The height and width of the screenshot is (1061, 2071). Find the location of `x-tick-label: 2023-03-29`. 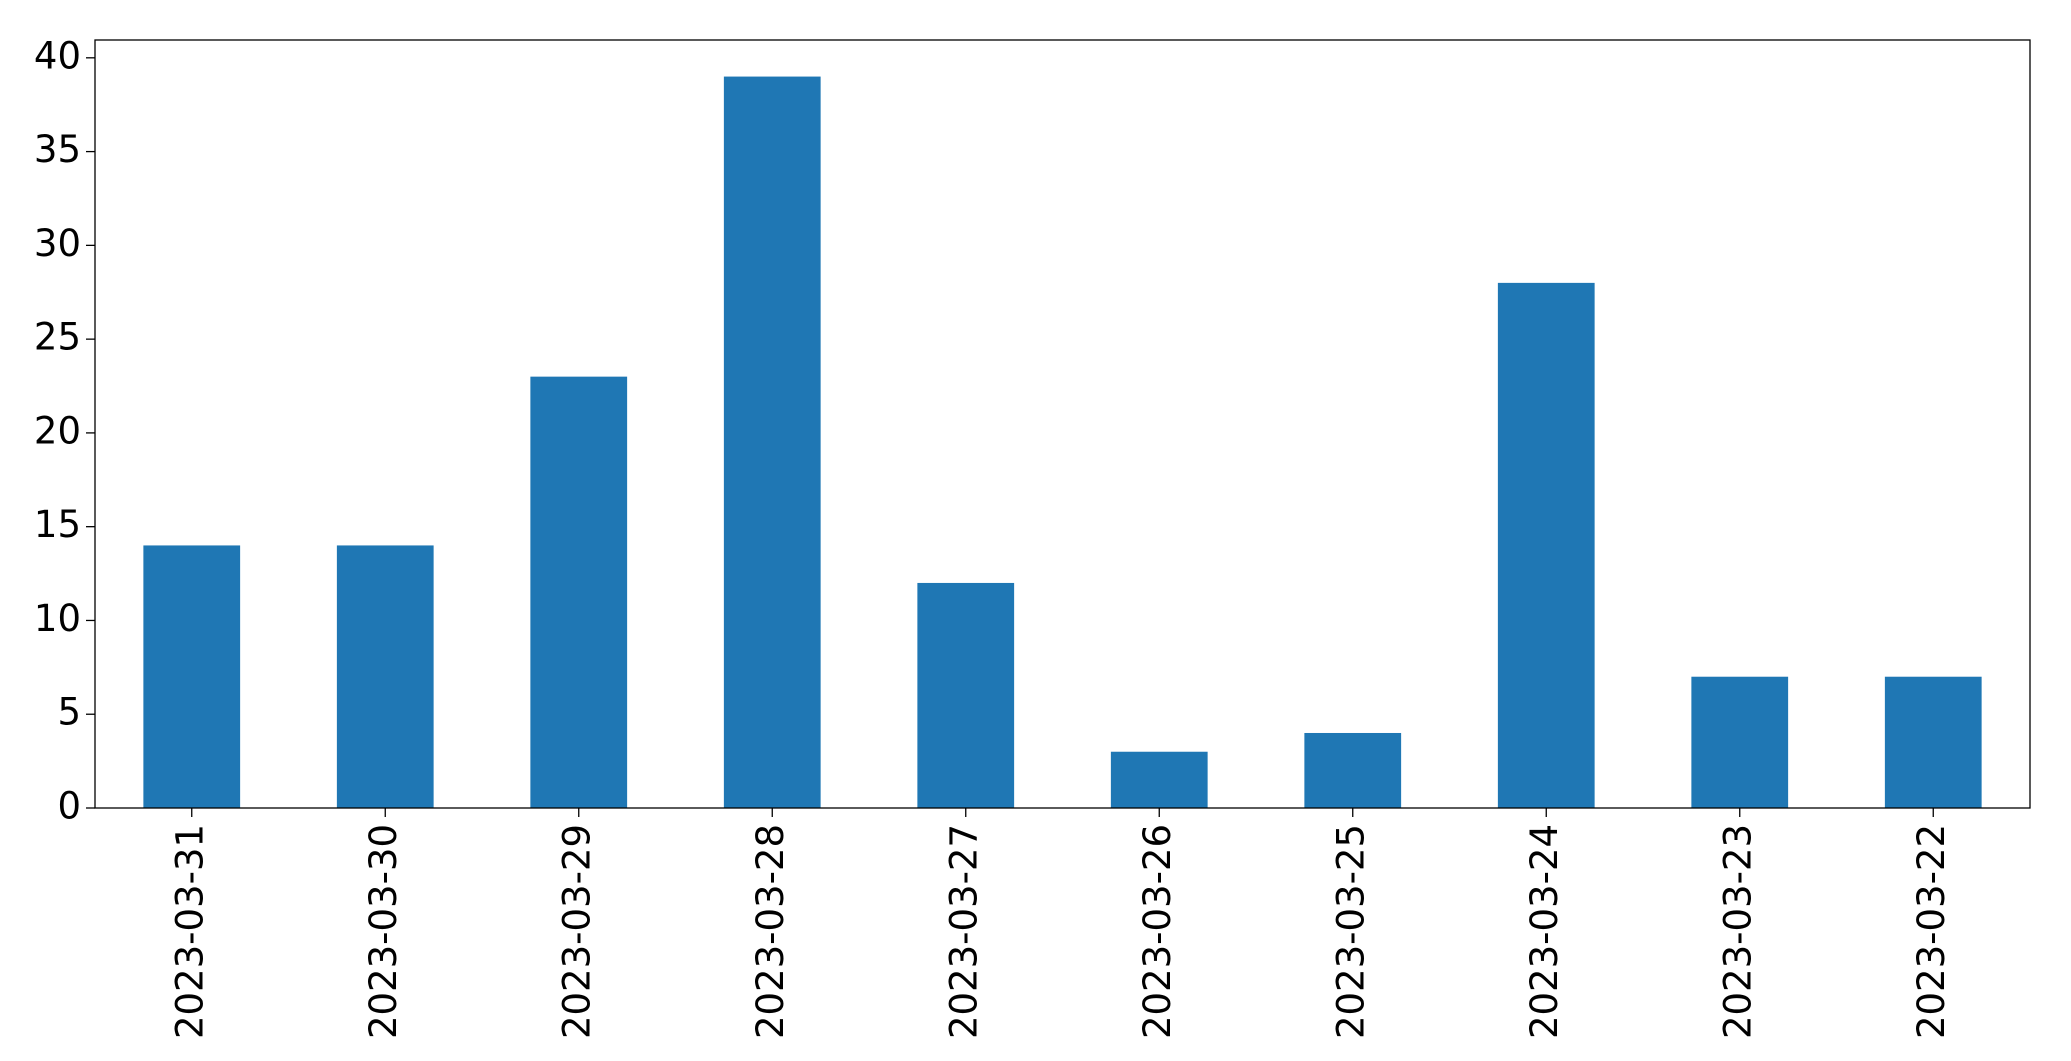

x-tick-label: 2023-03-29 is located at coordinates (576, 931).